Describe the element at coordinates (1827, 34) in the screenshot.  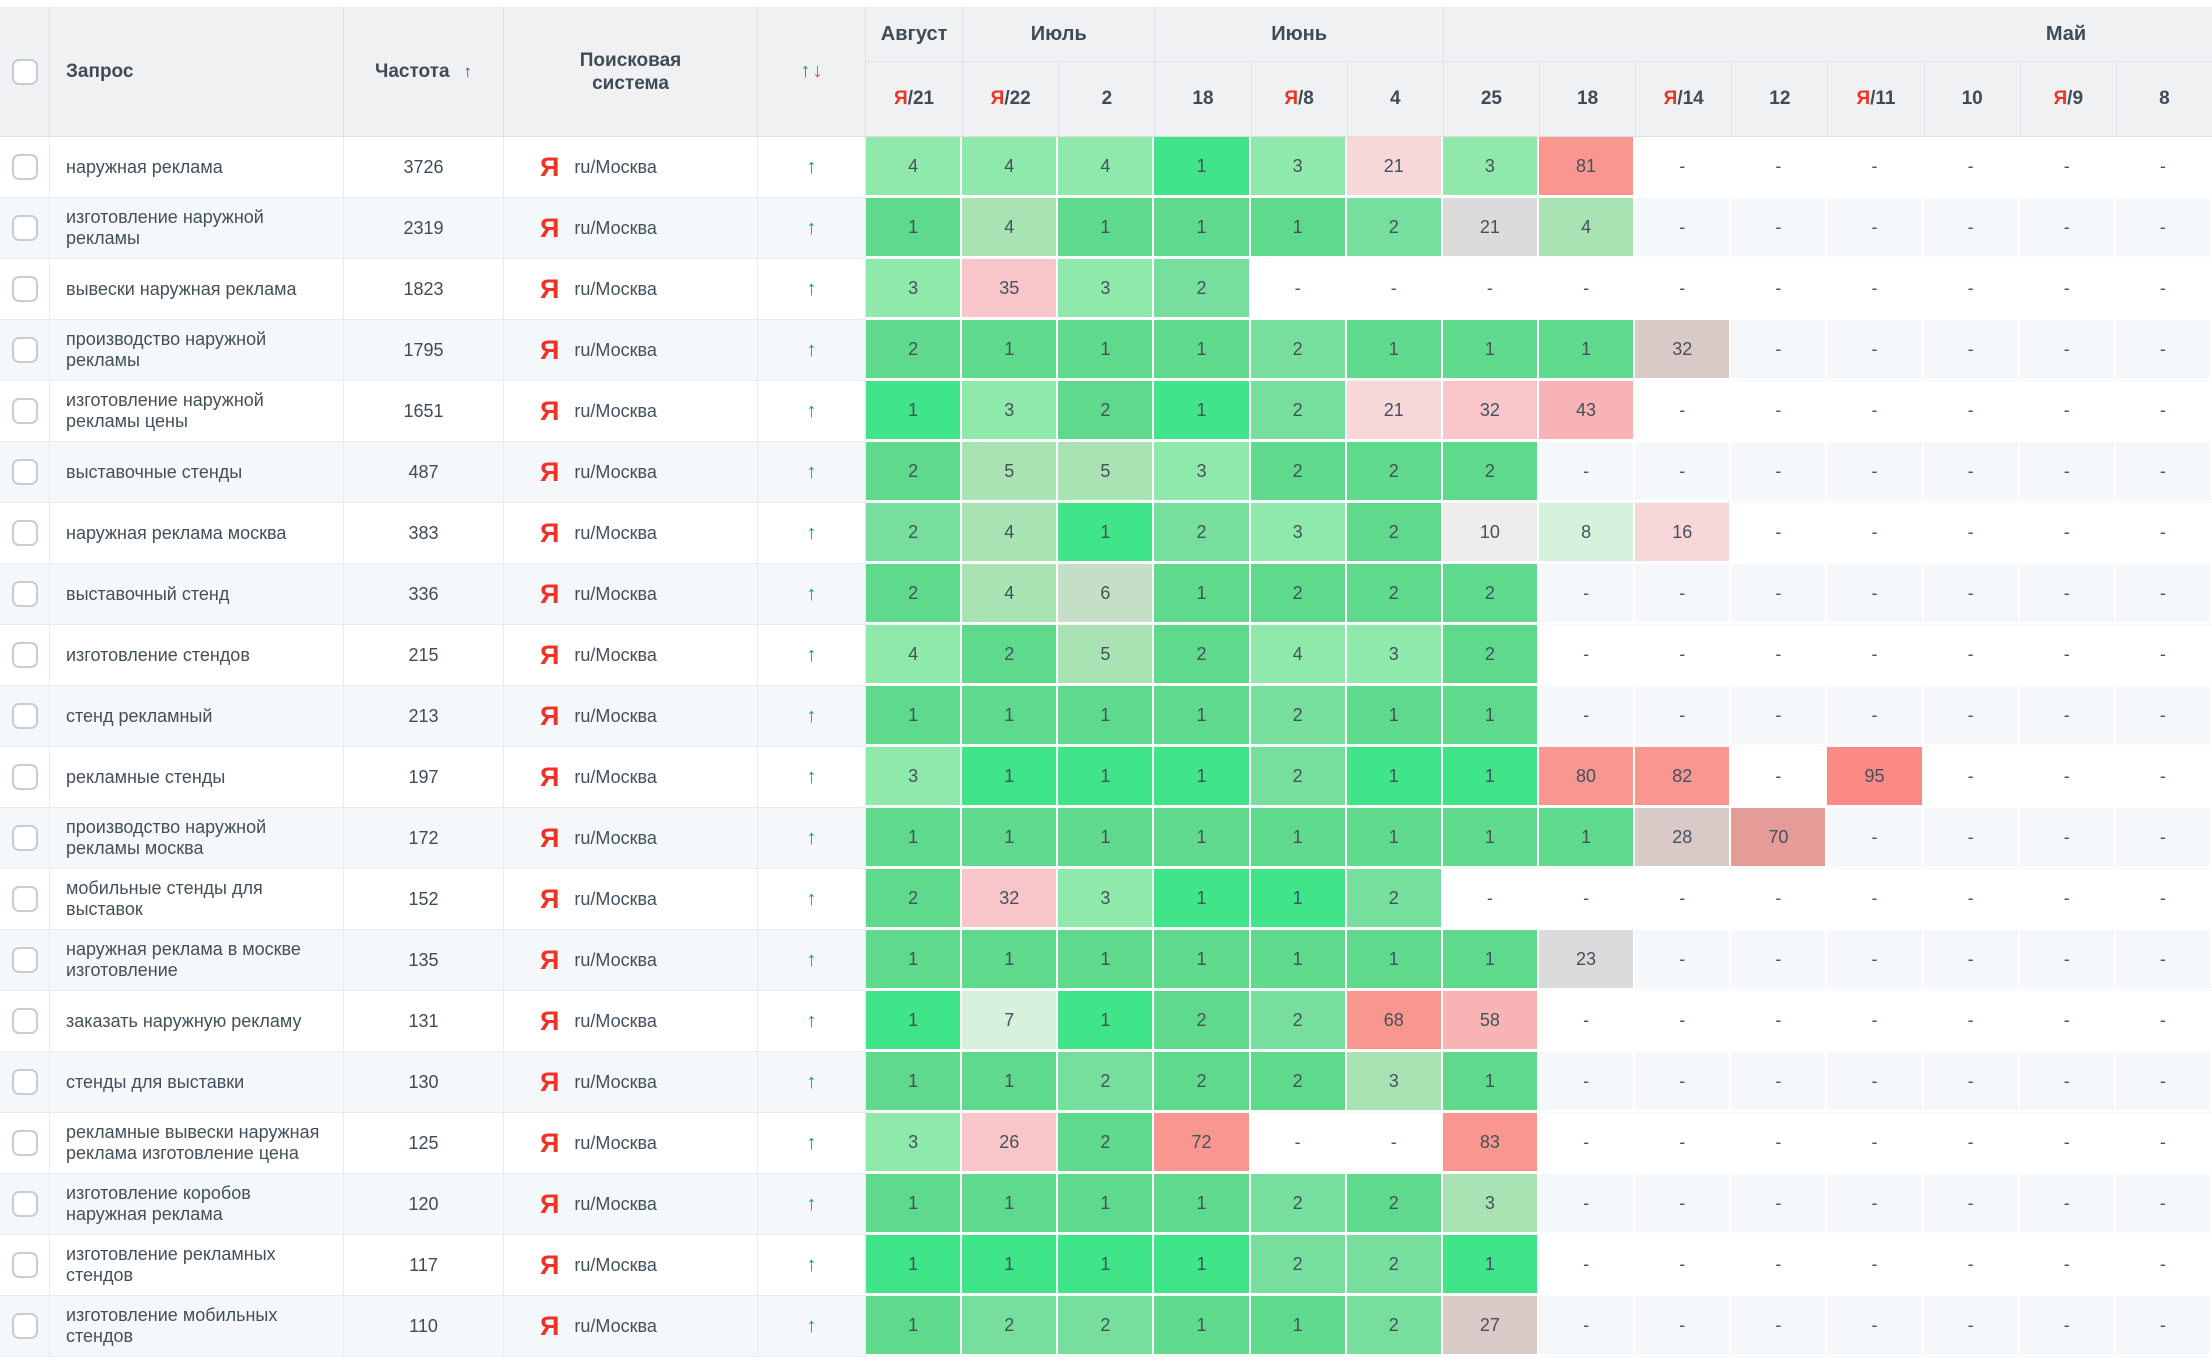
I see `month-header: Май` at that location.